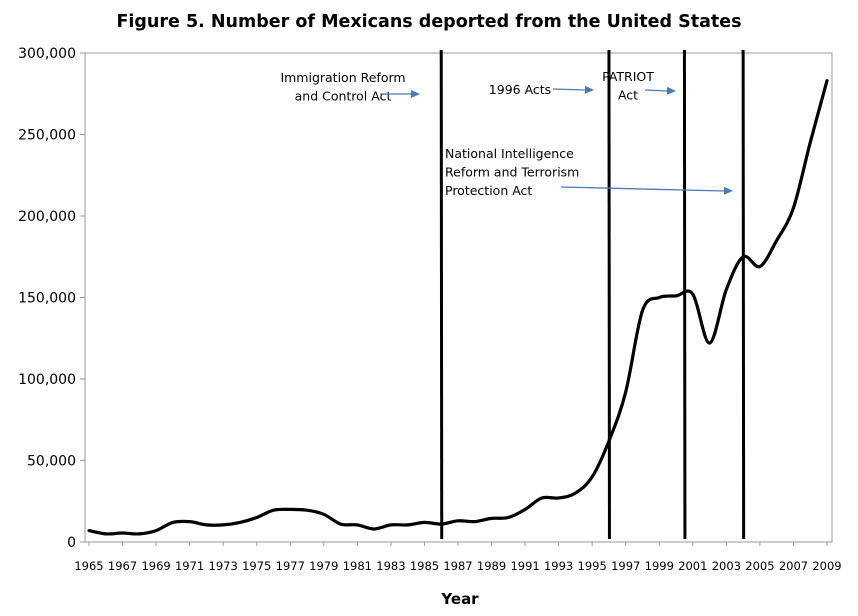  I want to click on x-tick-label: 1971, so click(189, 566).